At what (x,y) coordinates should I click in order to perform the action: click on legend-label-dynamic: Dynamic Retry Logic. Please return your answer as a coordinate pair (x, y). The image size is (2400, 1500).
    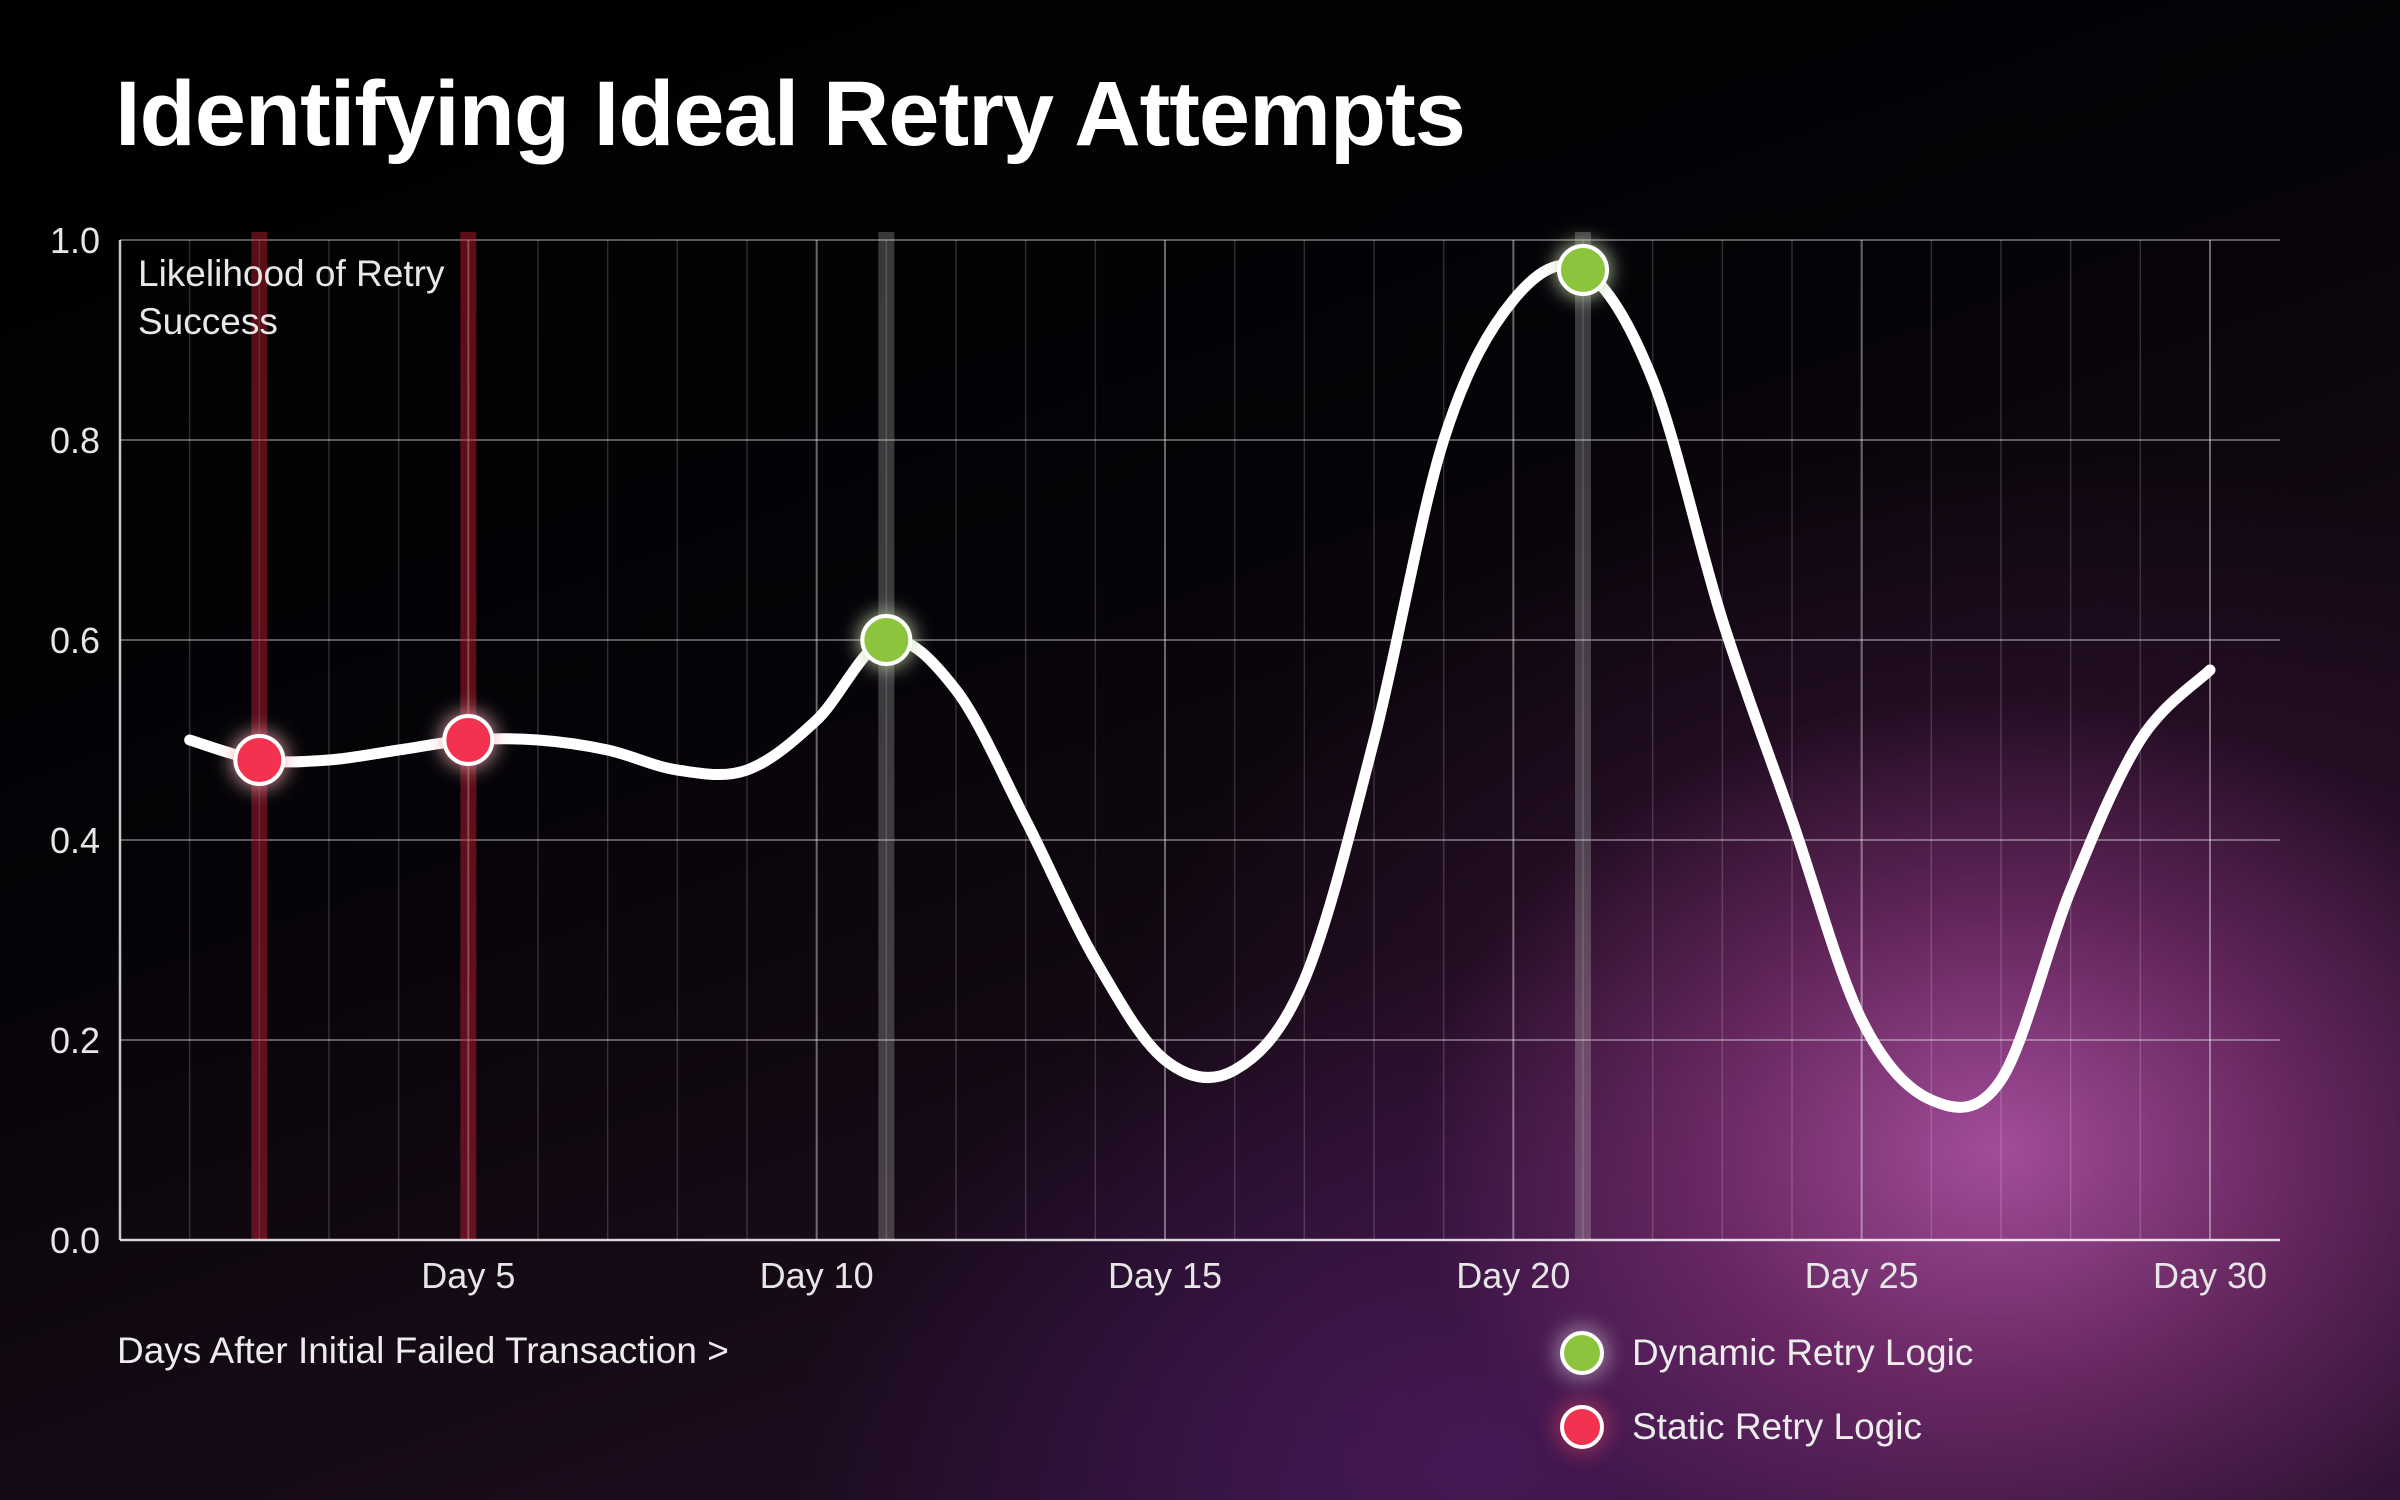
    Looking at the image, I should click on (1803, 1352).